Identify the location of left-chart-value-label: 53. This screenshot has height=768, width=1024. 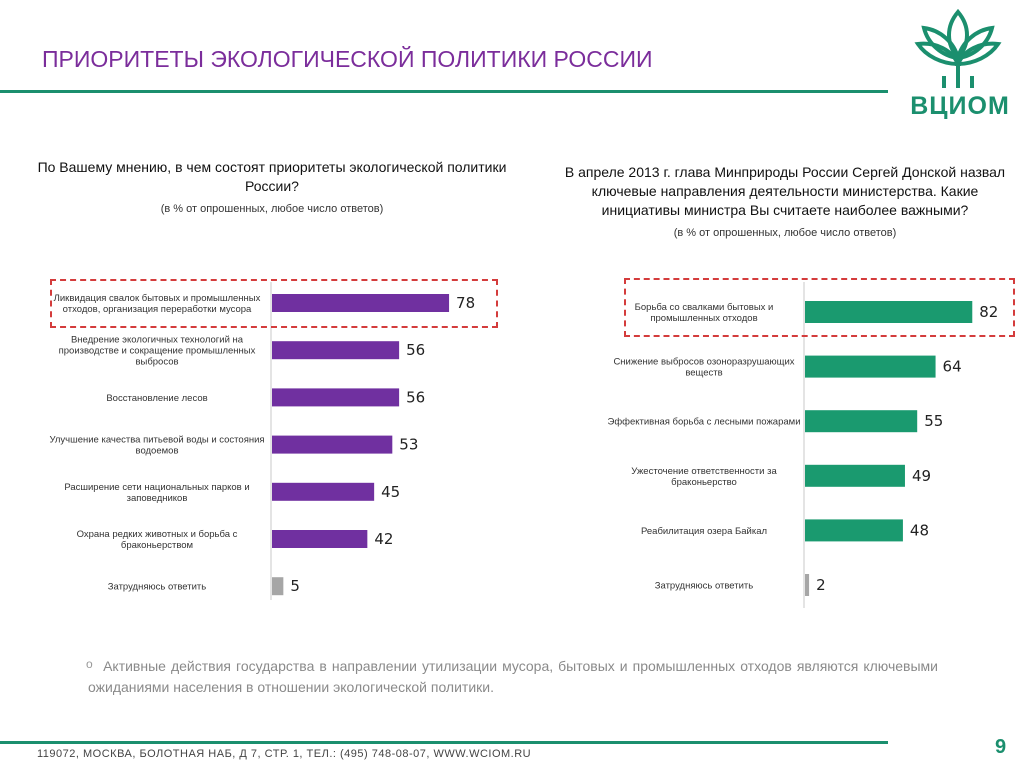
(408, 445).